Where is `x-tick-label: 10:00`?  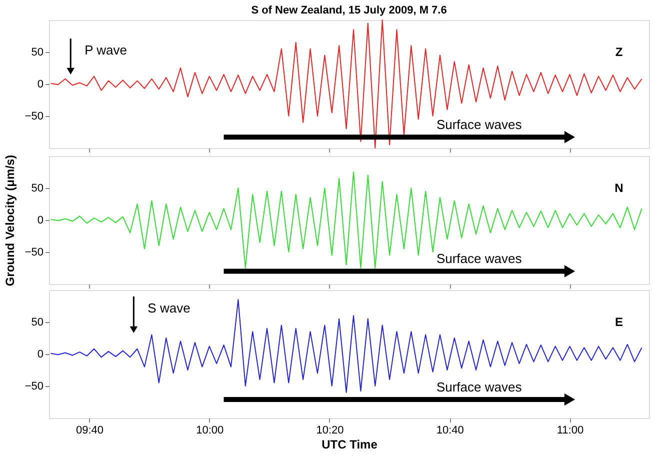
x-tick-label: 10:00 is located at coordinates (210, 430).